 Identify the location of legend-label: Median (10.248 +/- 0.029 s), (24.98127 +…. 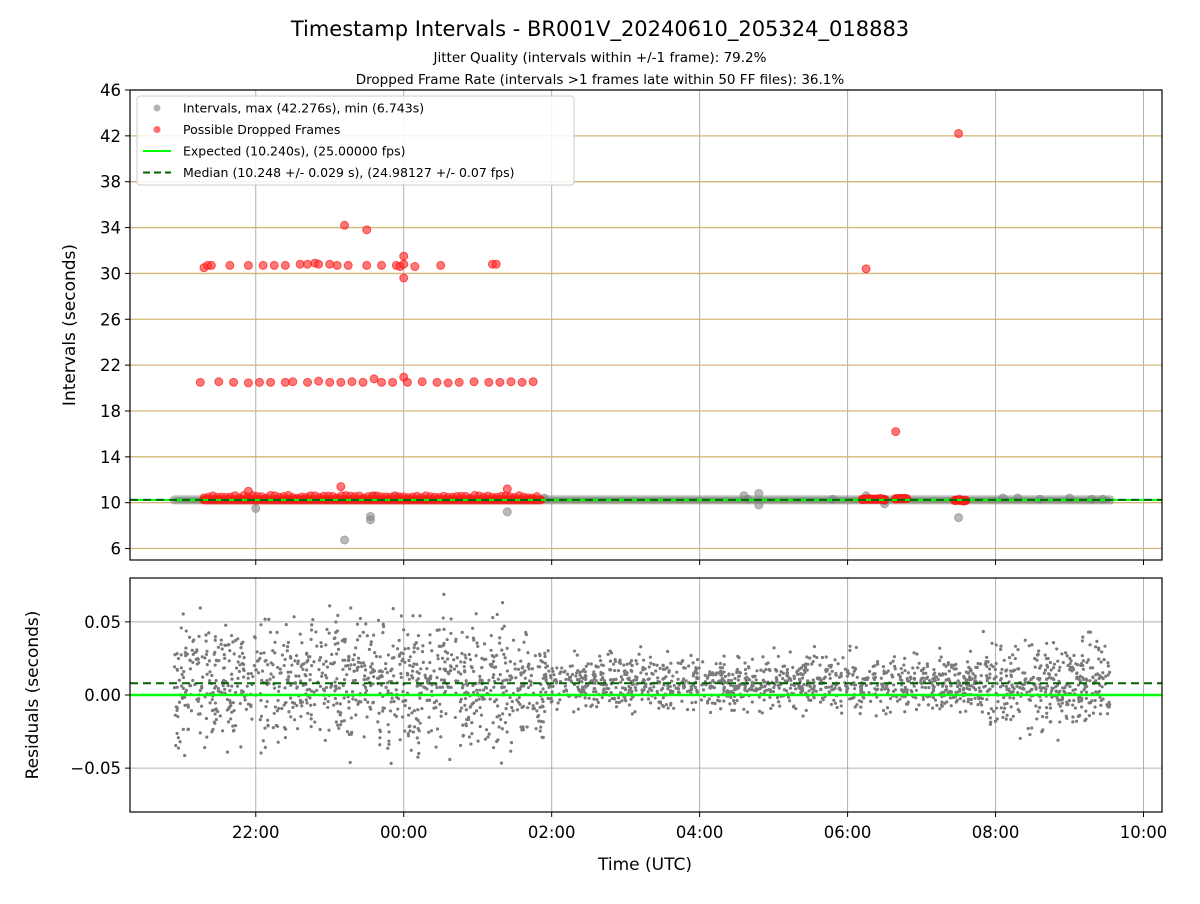
(348, 172).